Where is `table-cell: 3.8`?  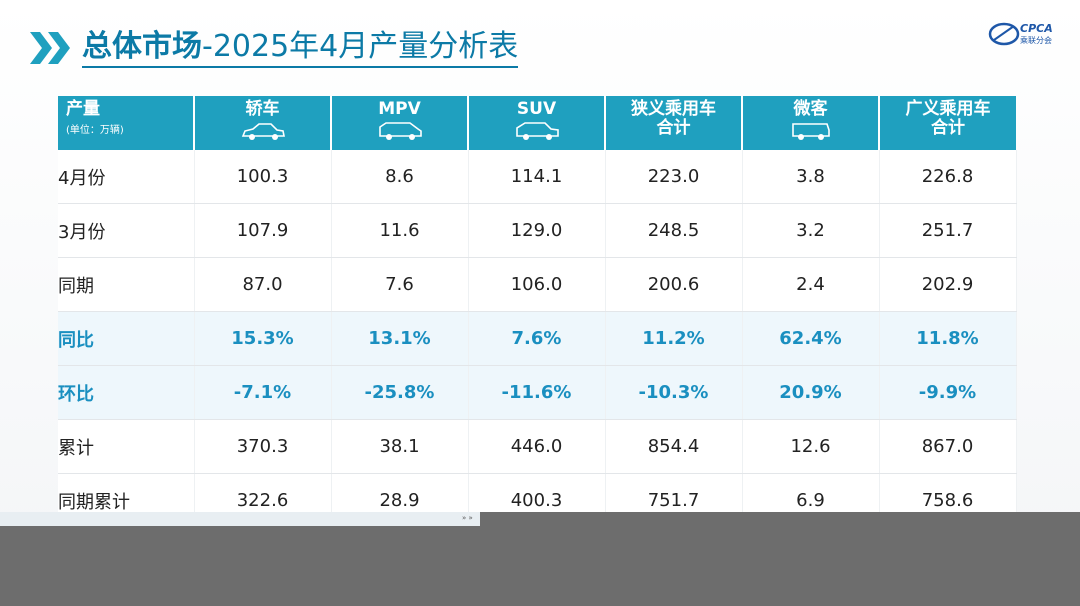 table-cell: 3.8 is located at coordinates (811, 177).